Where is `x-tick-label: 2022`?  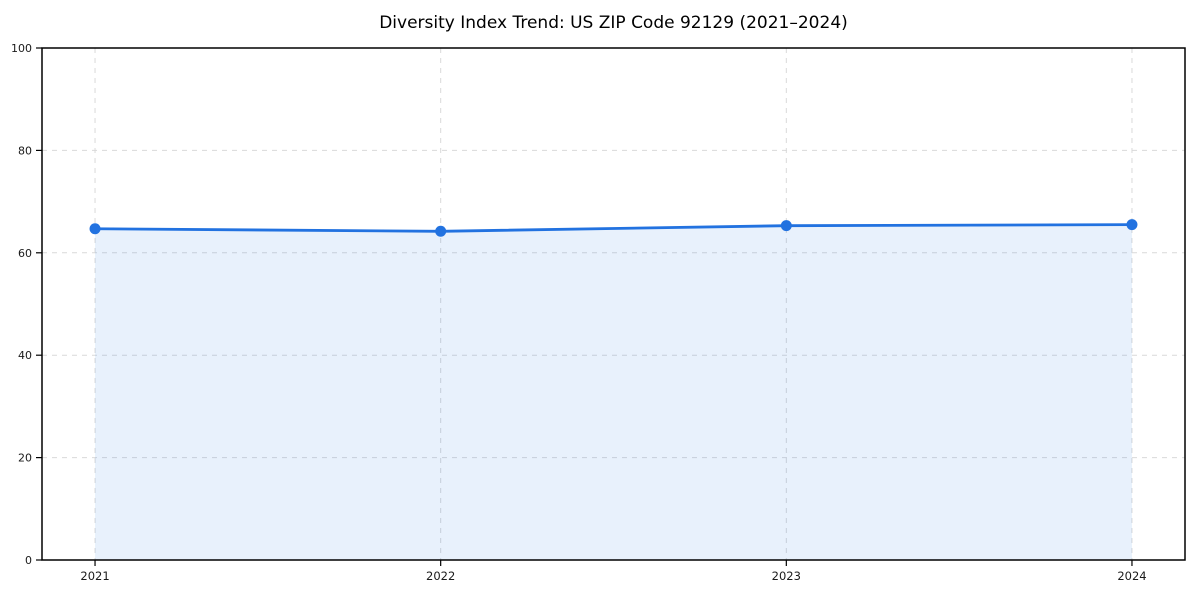
x-tick-label: 2022 is located at coordinates (440, 576).